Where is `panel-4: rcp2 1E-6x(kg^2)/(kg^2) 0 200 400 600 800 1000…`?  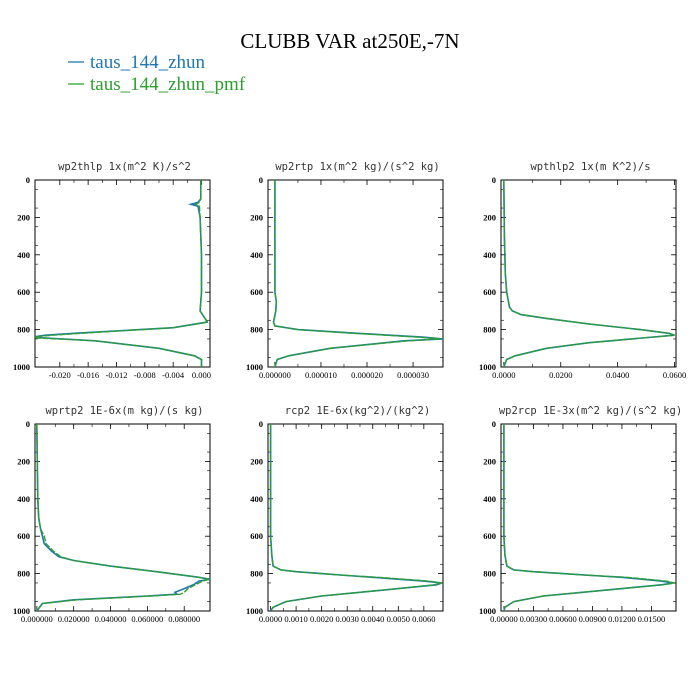 panel-4: rcp2 1E-6x(kg^2)/(kg^2) 0 200 400 600 800 1000… is located at coordinates (345, 514).